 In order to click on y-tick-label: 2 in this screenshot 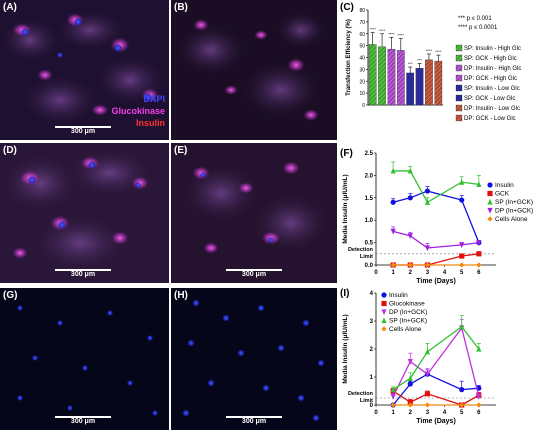, I will do `click(372, 350)`.